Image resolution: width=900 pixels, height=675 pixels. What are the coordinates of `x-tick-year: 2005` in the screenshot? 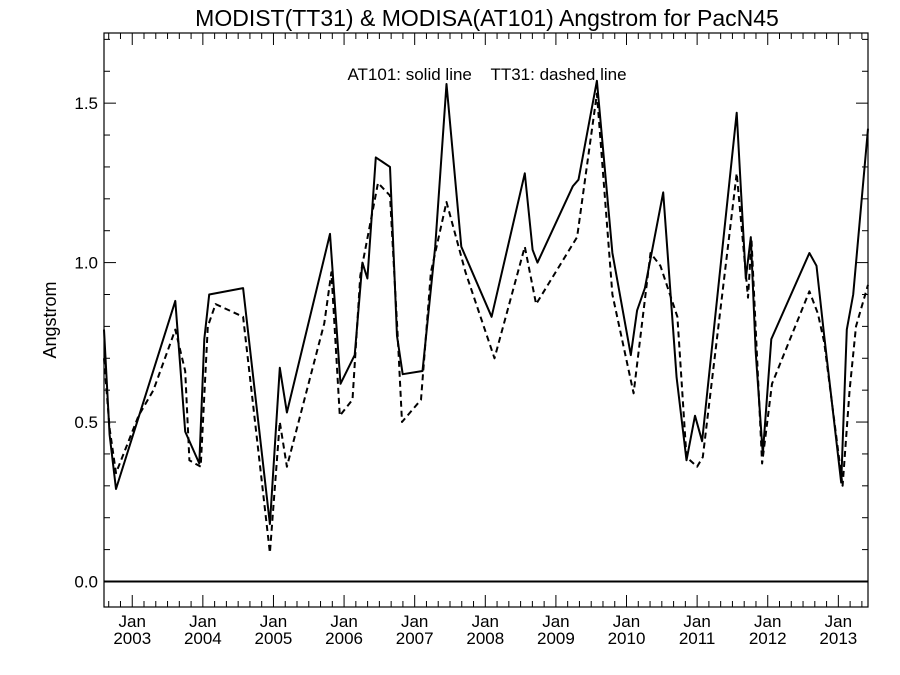 It's located at (274, 638).